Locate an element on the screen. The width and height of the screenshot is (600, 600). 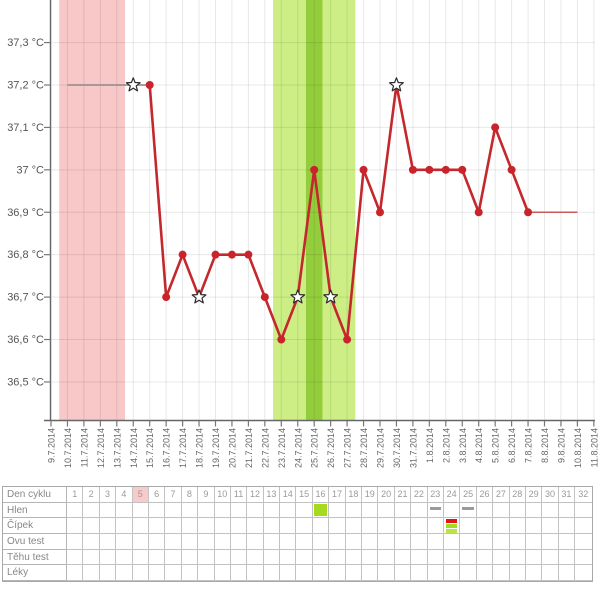
day-number-cell: 20 is located at coordinates (386, 495).